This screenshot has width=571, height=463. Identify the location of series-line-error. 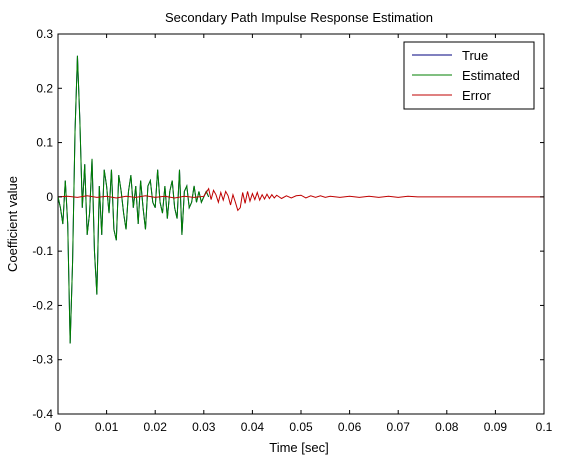
(301, 199).